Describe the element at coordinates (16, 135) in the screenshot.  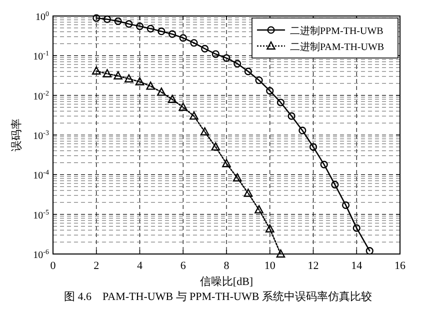
I see `y-axis-title: 误码率` at that location.